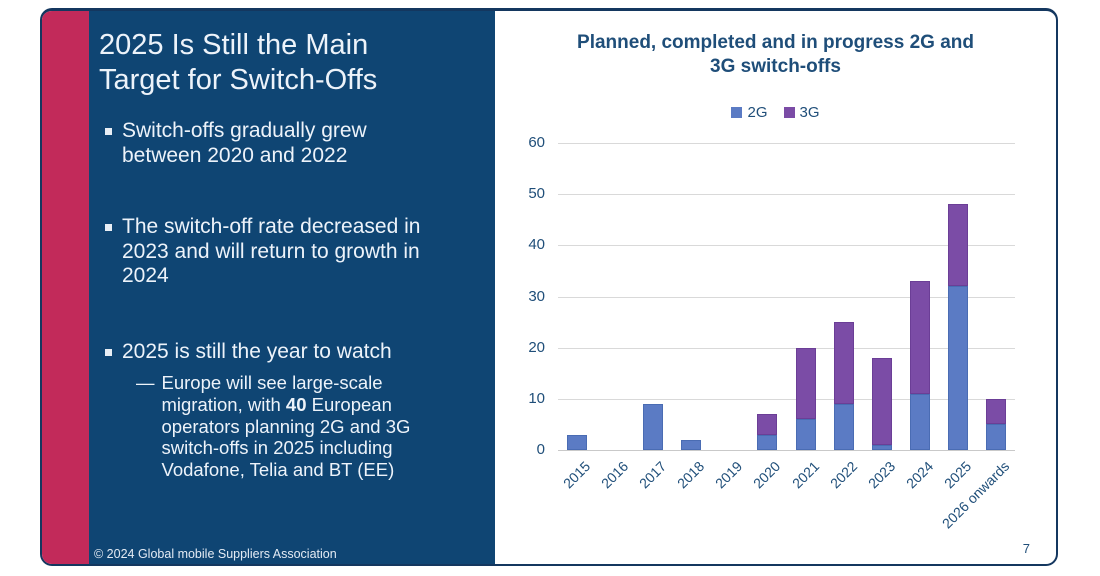  I want to click on sub-bullet-bold-number: 40, so click(296, 404).